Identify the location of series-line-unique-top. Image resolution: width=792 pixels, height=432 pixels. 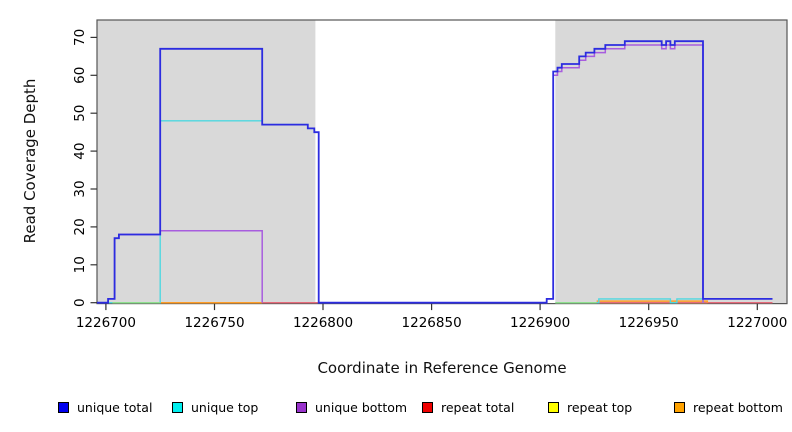
(650, 301).